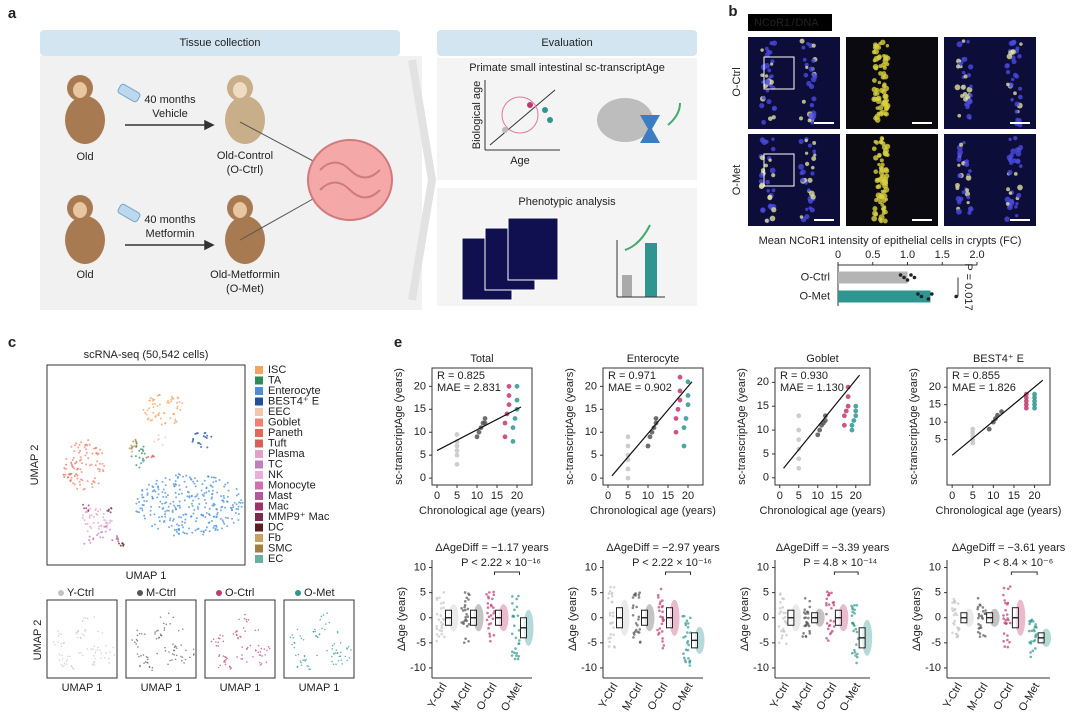  What do you see at coordinates (239, 593) in the screenshot?
I see `legend-label: O-Ctrl` at bounding box center [239, 593].